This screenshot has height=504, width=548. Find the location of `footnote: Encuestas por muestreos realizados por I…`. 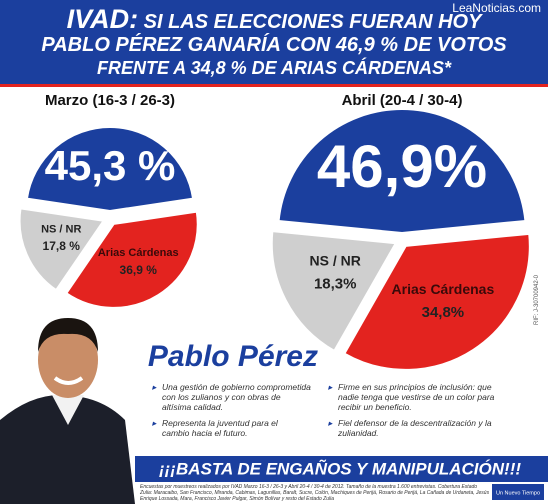

footnote: Encuestas por muestreos realizados por I… is located at coordinates (315, 493).